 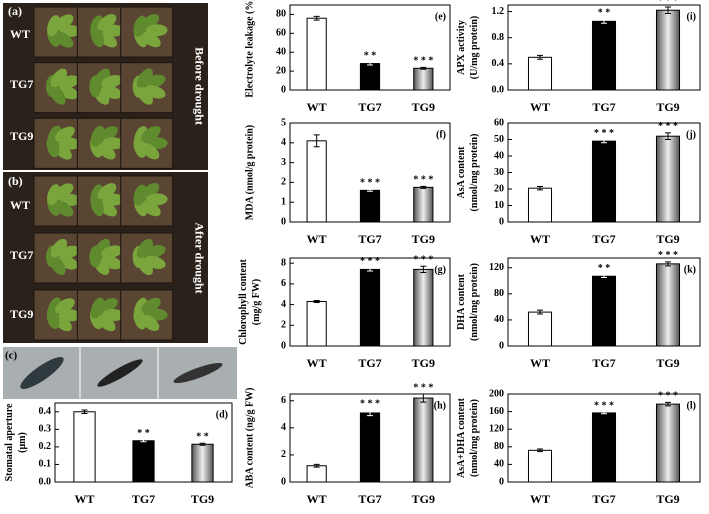 I want to click on y-tick-label: 0.0, so click(x=45, y=481).